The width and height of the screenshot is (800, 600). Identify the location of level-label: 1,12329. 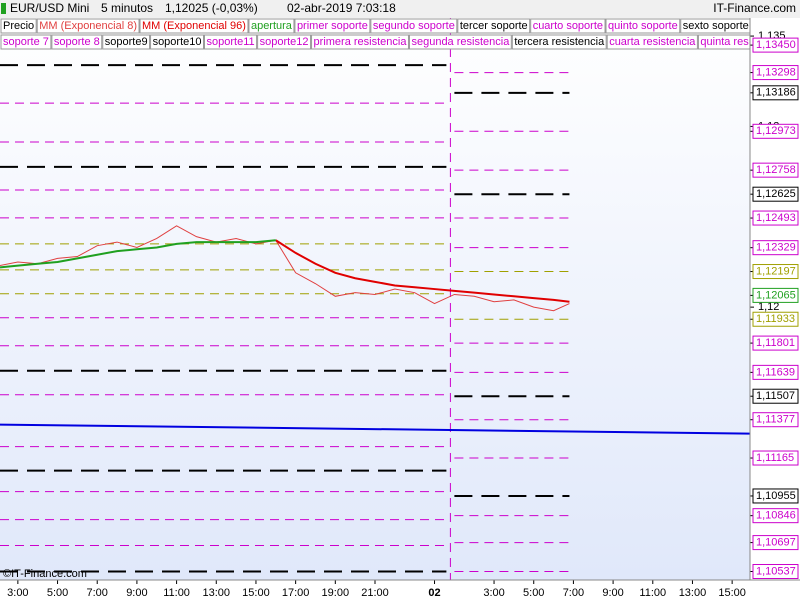
(776, 248).